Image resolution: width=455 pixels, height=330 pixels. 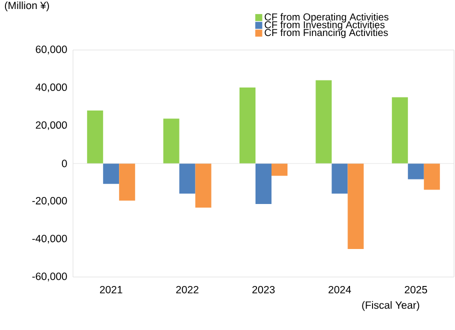 What do you see at coordinates (326, 17) in the screenshot?
I see `legend-label: CF from Operating Activities` at bounding box center [326, 17].